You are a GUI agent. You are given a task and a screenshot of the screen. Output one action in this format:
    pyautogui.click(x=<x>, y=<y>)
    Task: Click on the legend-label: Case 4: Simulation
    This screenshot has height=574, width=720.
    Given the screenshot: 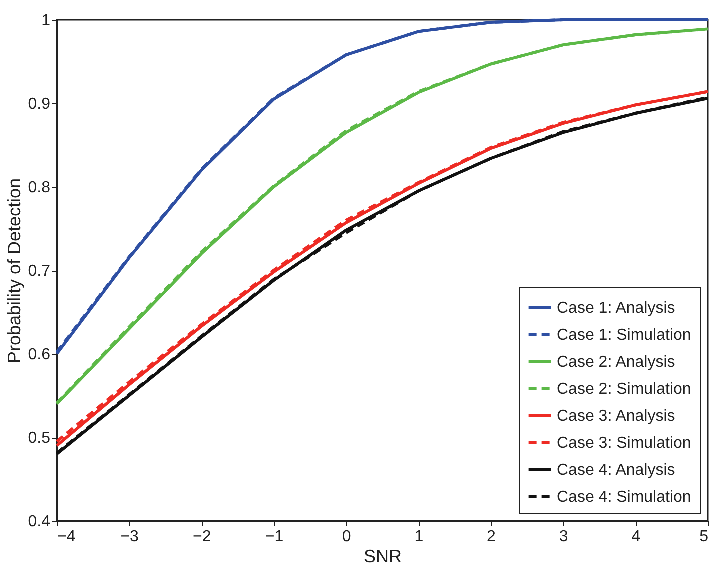 What is the action you would take?
    pyautogui.click(x=624, y=497)
    